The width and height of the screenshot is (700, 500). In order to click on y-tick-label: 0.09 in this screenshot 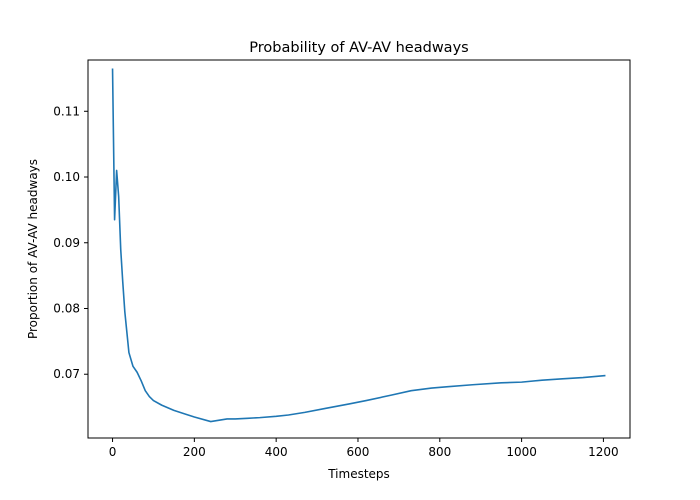, I will do `click(66, 243)`.